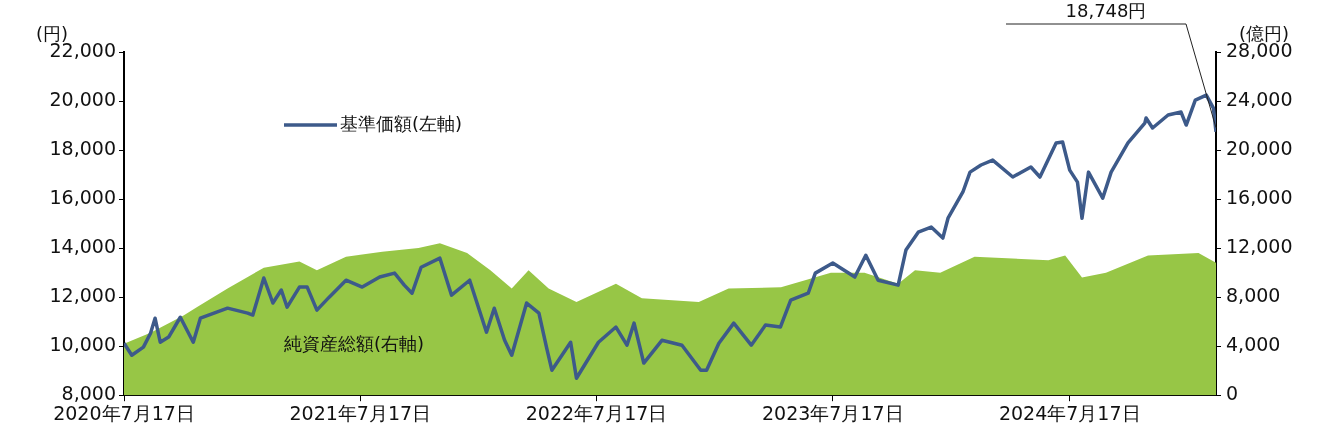  What do you see at coordinates (82, 98) in the screenshot?
I see `y-tick-label: 20,000` at bounding box center [82, 98].